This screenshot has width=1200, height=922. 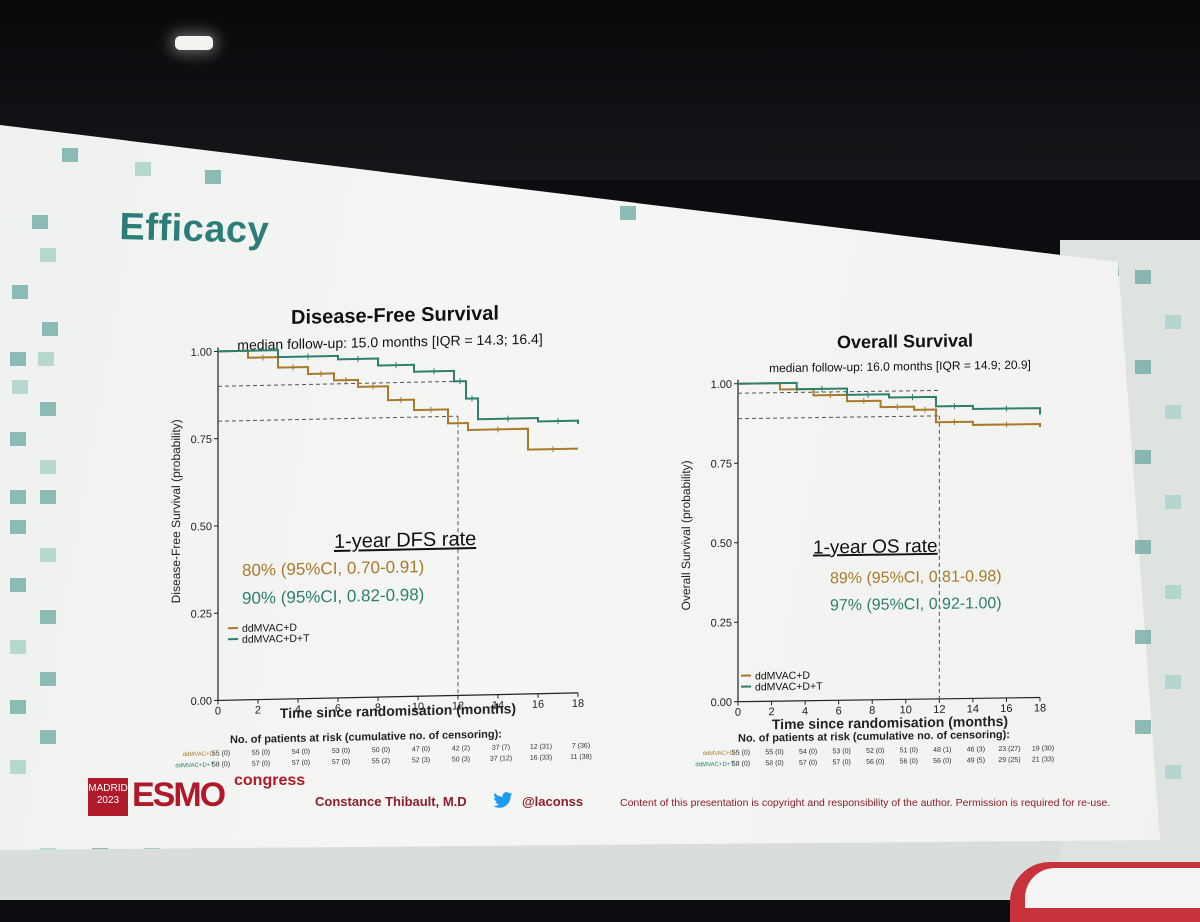 I want to click on rate-line-ddmvac-d-t: 90% (95%CI, 0.82-0.98), so click(x=333, y=596).